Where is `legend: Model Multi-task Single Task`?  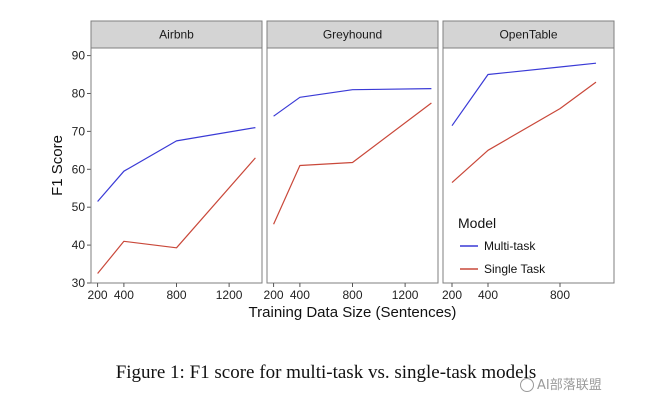
legend: Model Multi-task Single Task is located at coordinates (502, 245).